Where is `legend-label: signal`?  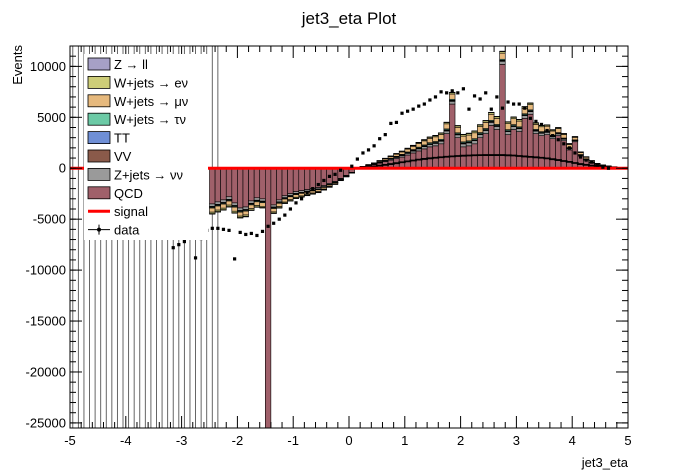
legend-label: signal is located at coordinates (131, 211).